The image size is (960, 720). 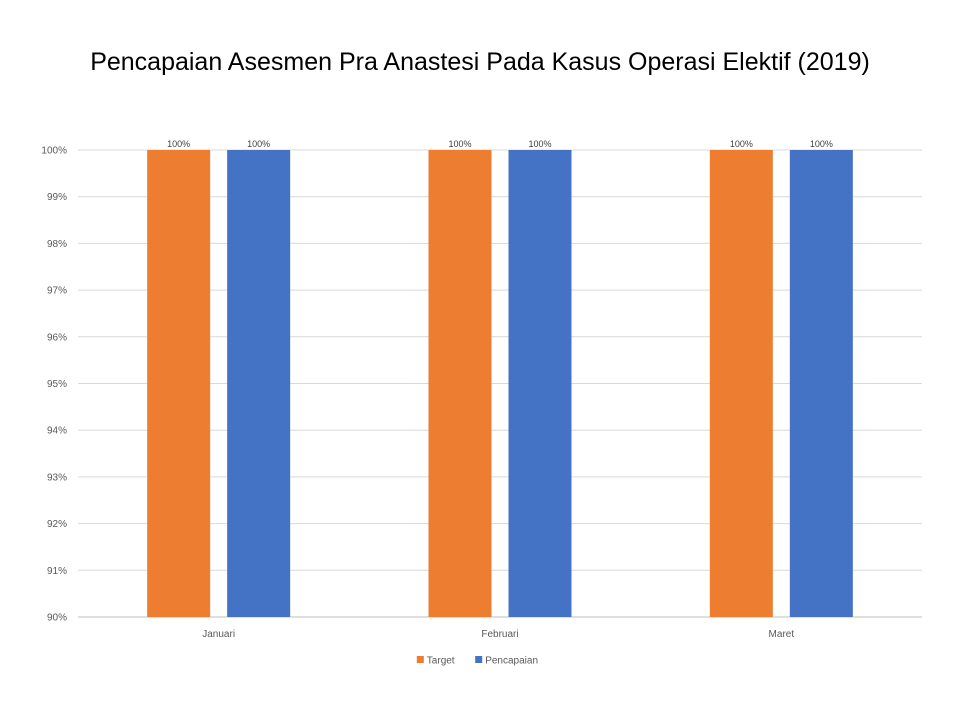 What do you see at coordinates (540, 383) in the screenshot?
I see `bar-pencapaian-februari` at bounding box center [540, 383].